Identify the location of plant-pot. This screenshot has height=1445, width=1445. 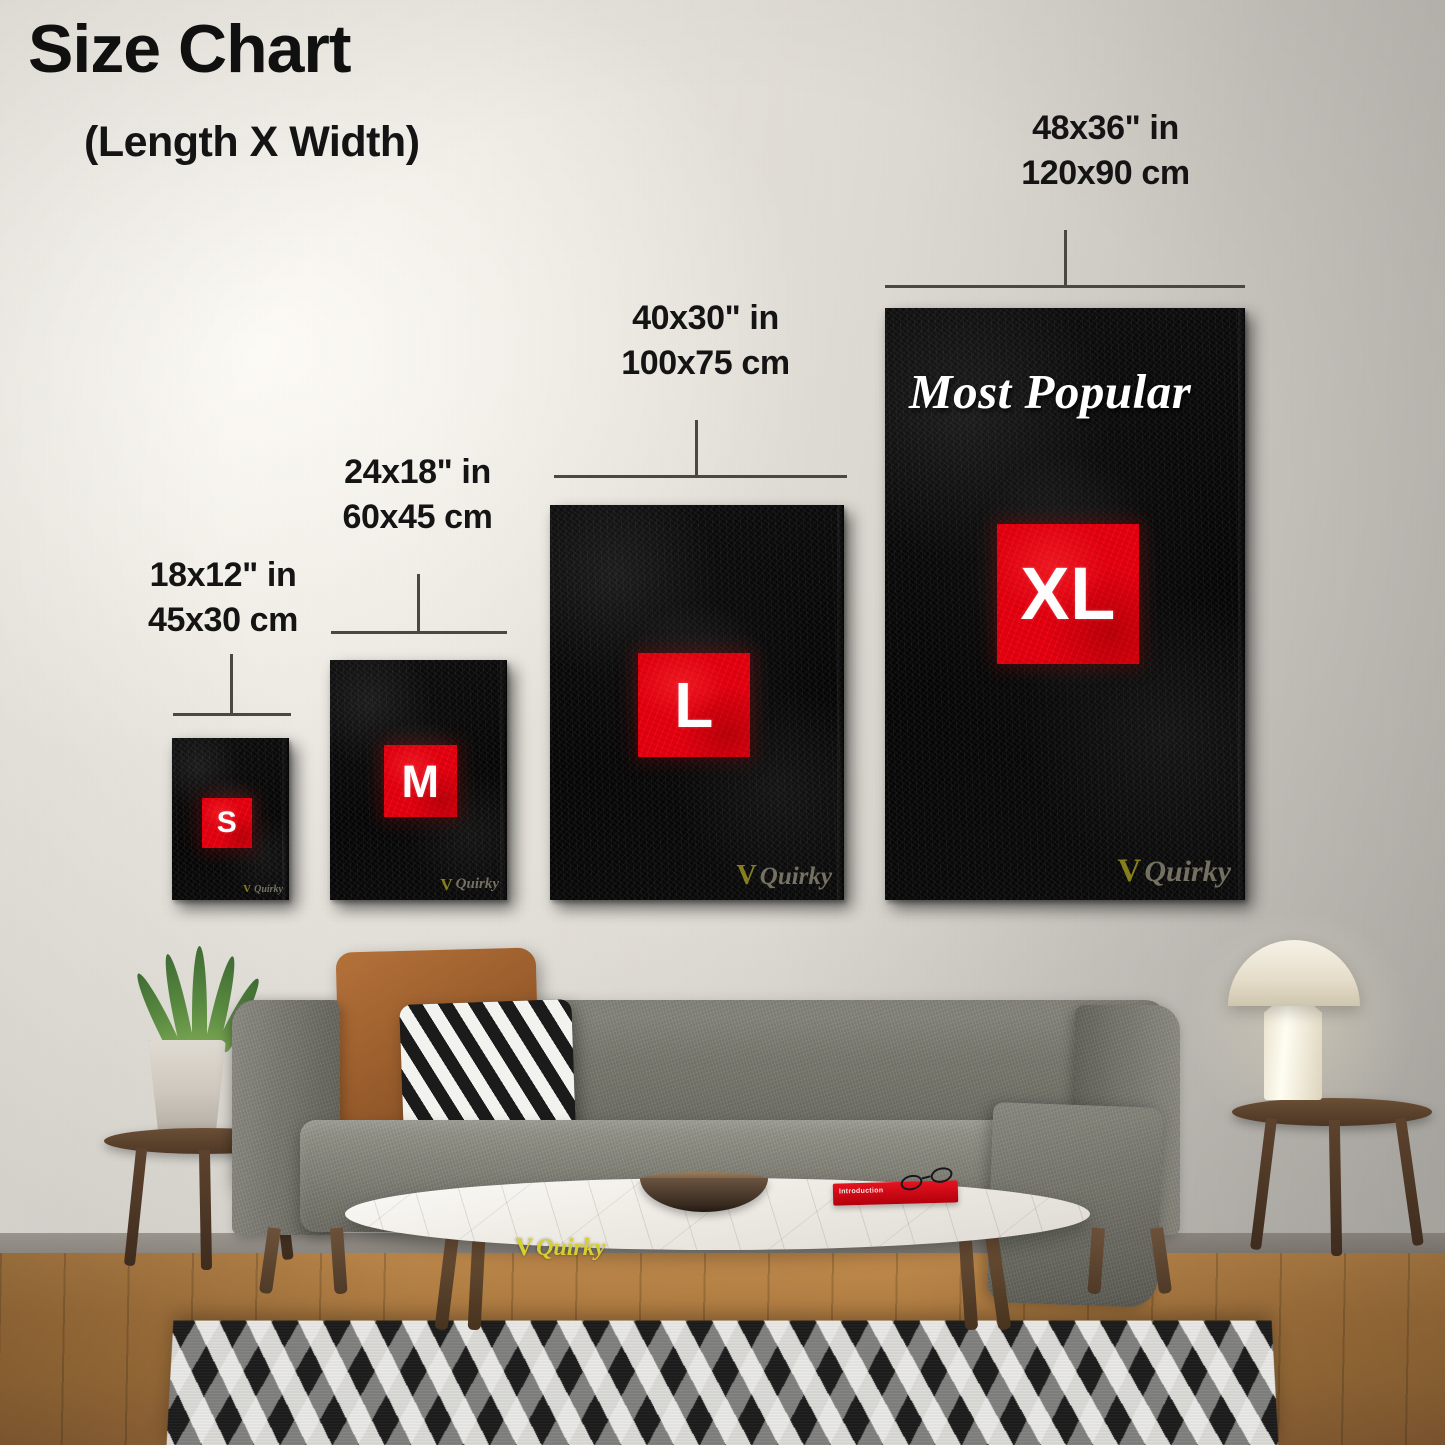
(187, 1086).